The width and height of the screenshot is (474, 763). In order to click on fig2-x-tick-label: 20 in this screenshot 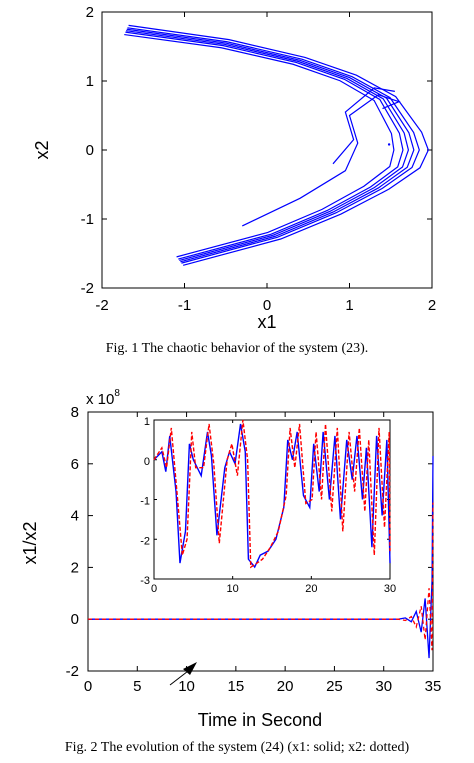, I will do `click(285, 686)`.